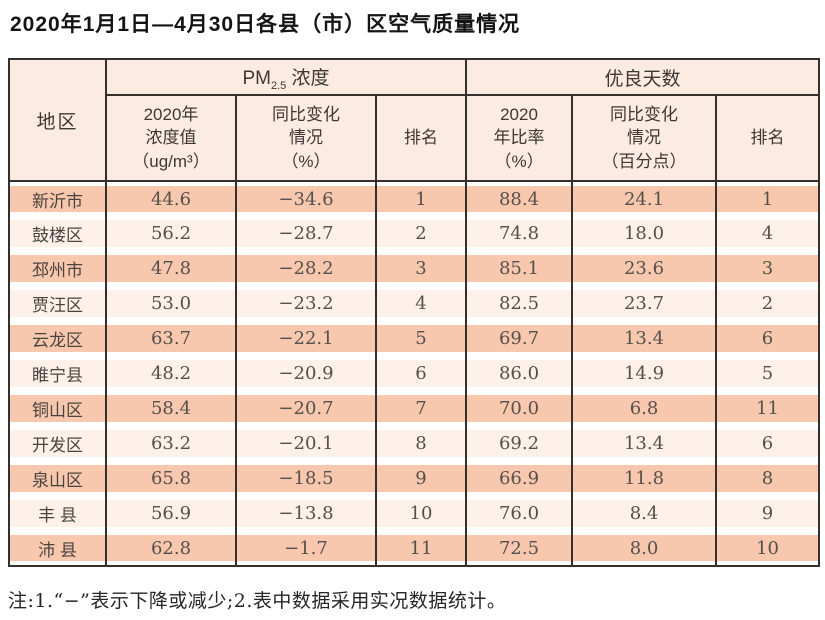  What do you see at coordinates (171, 198) in the screenshot?
I see `pm-value-cell: 44.6` at bounding box center [171, 198].